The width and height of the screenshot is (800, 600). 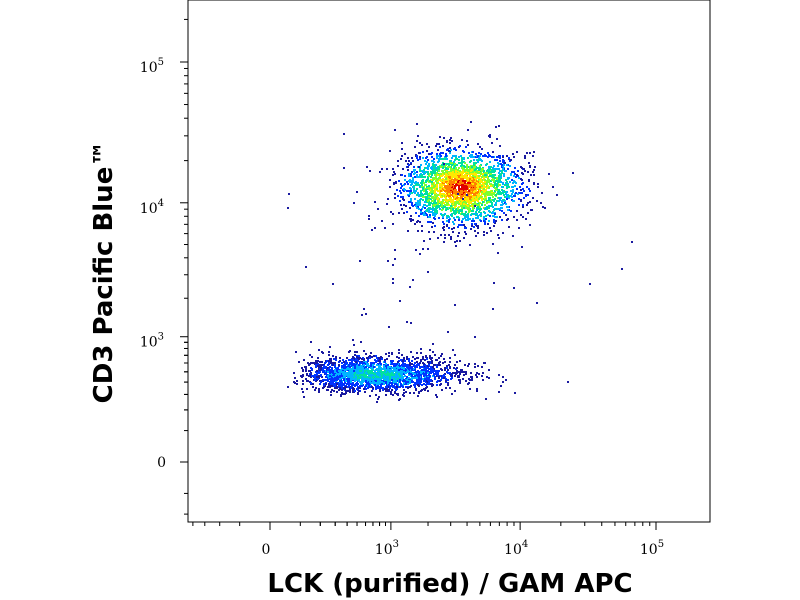 I want to click on x-tick-exponent: 5, so click(x=661, y=544).